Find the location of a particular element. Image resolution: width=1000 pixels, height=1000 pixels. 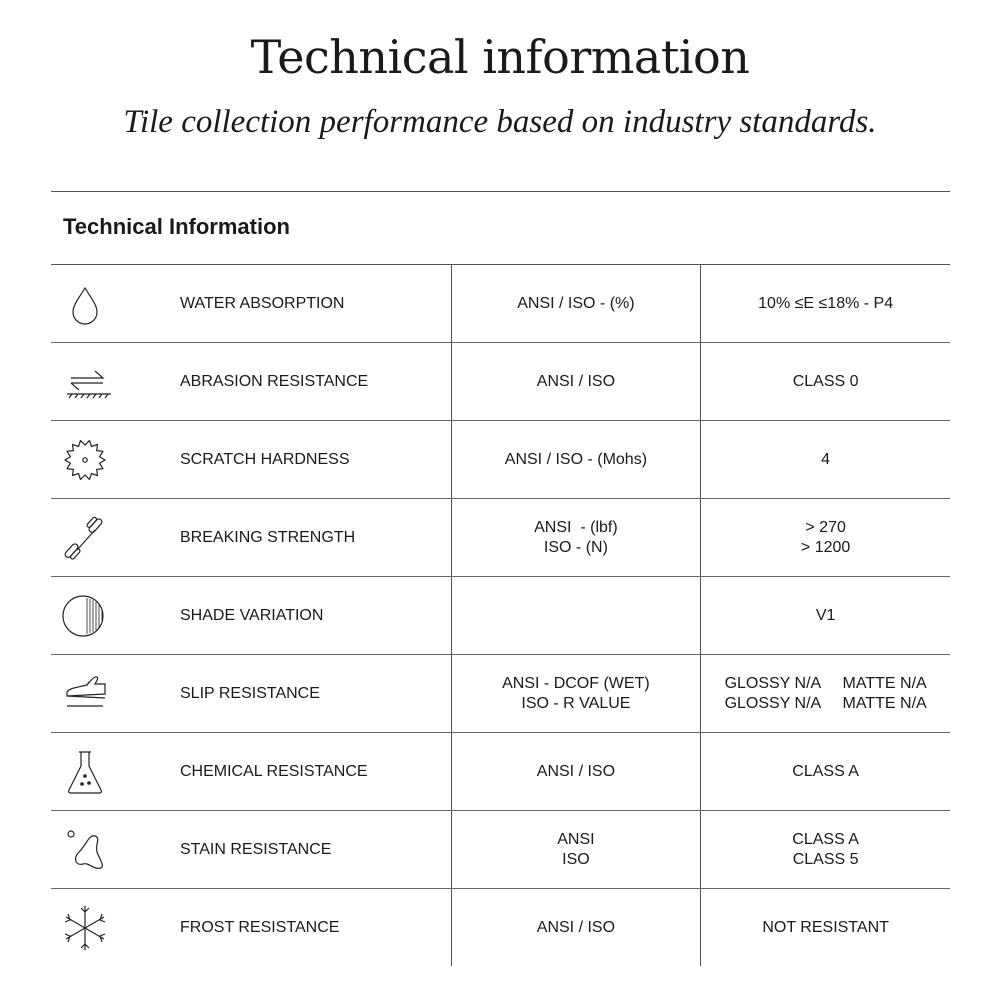

standard-line: ANSI - DCOF (WET) is located at coordinates (576, 683).